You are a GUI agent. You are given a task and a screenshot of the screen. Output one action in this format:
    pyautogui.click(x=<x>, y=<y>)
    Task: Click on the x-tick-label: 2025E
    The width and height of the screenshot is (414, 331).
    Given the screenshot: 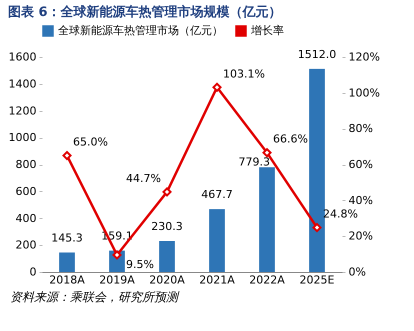 What is the action you would take?
    pyautogui.click(x=317, y=280)
    